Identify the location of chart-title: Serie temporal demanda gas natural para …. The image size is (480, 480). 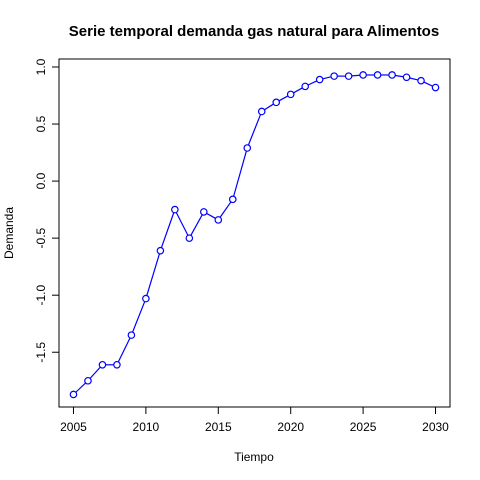
(254, 31).